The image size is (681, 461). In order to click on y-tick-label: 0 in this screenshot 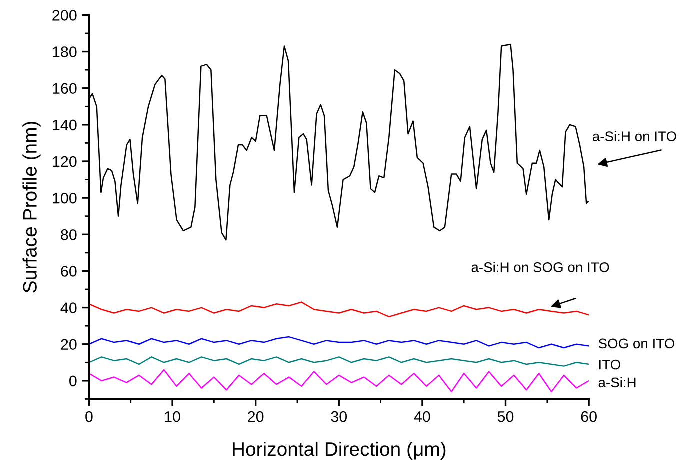, I will do `click(73, 381)`.